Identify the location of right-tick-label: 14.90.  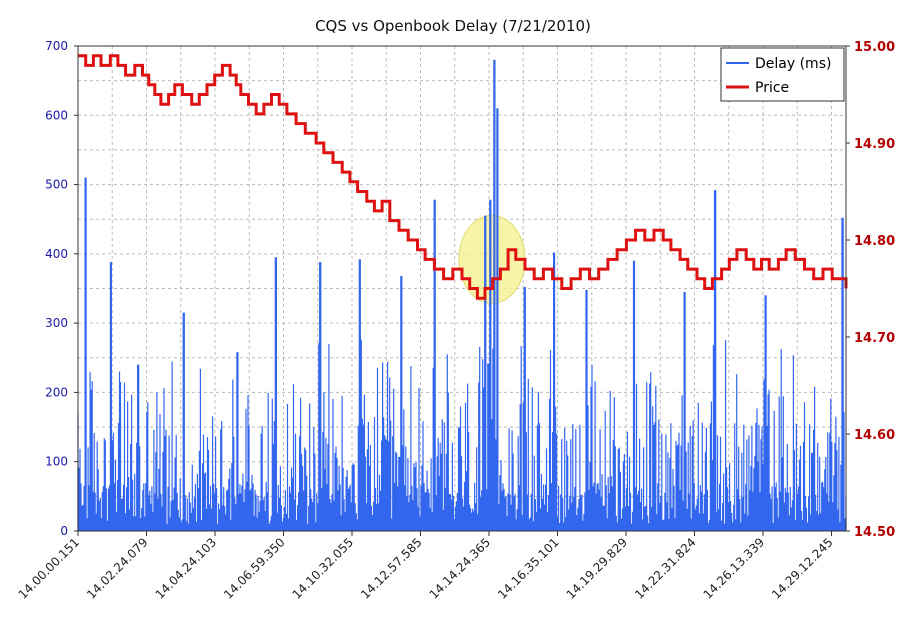
(874, 144).